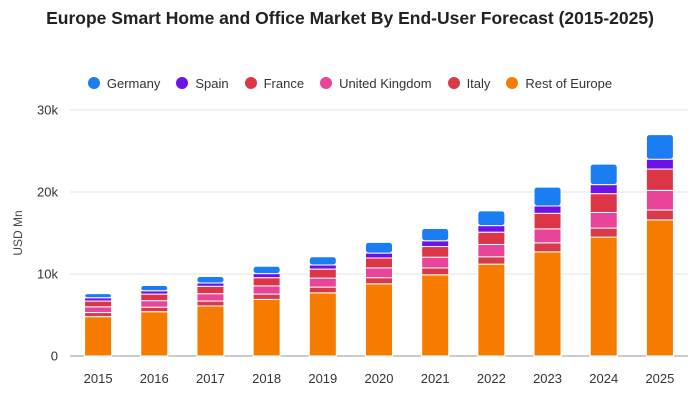 Image resolution: width=700 pixels, height=400 pixels. What do you see at coordinates (54, 356) in the screenshot?
I see `y-tick-label: 0` at bounding box center [54, 356].